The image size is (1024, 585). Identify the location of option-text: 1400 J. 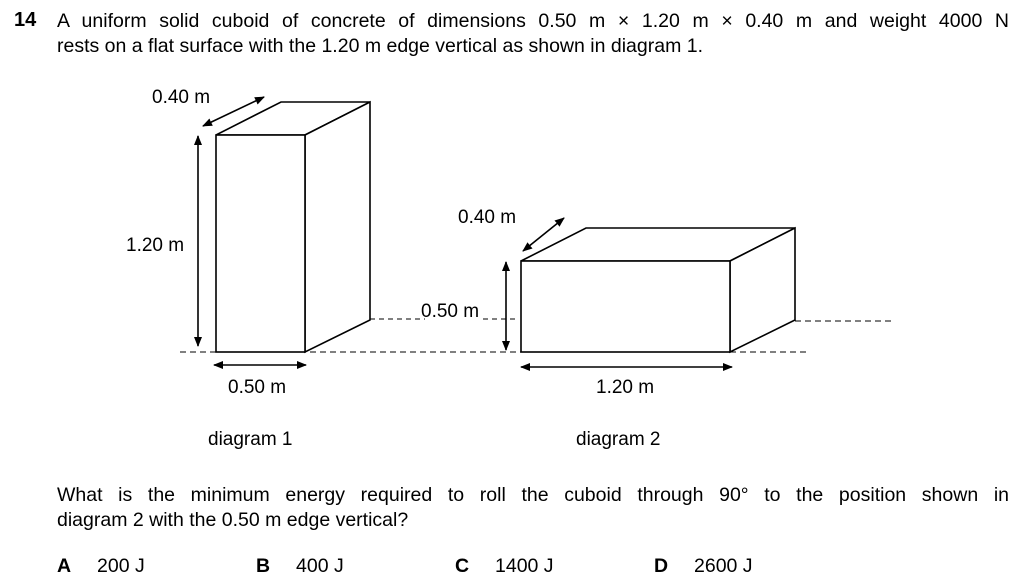
(524, 566).